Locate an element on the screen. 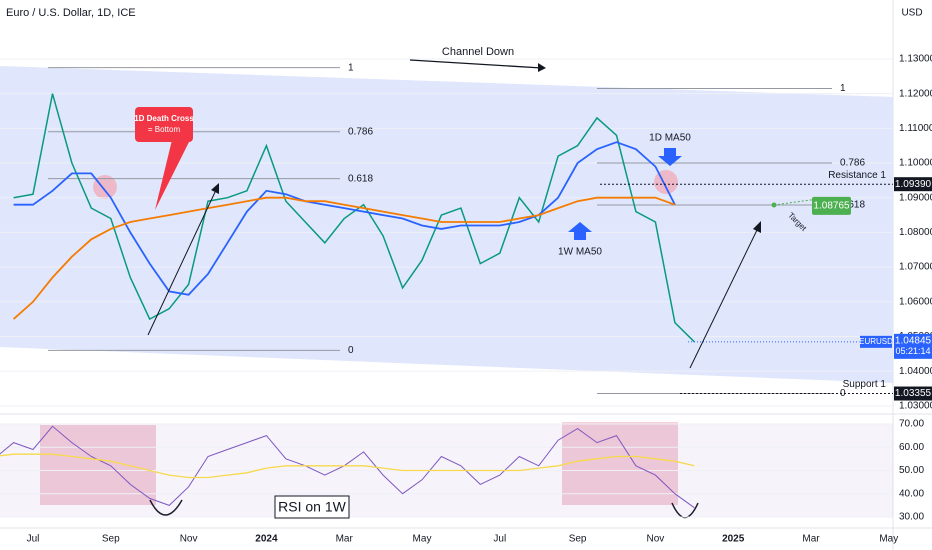  rsi-title: RSI on 1W is located at coordinates (312, 507).